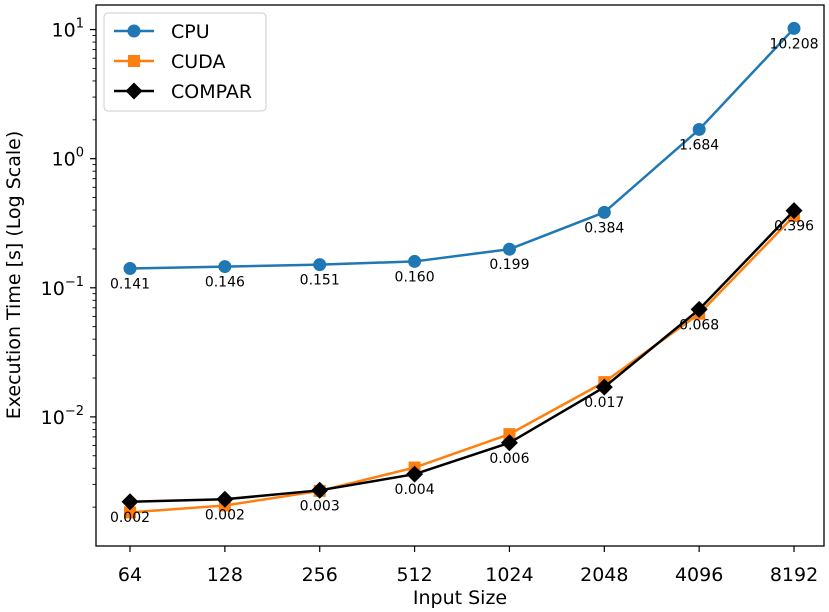 The width and height of the screenshot is (829, 612). What do you see at coordinates (134, 91) in the screenshot?
I see `legend-marker-compar` at bounding box center [134, 91].